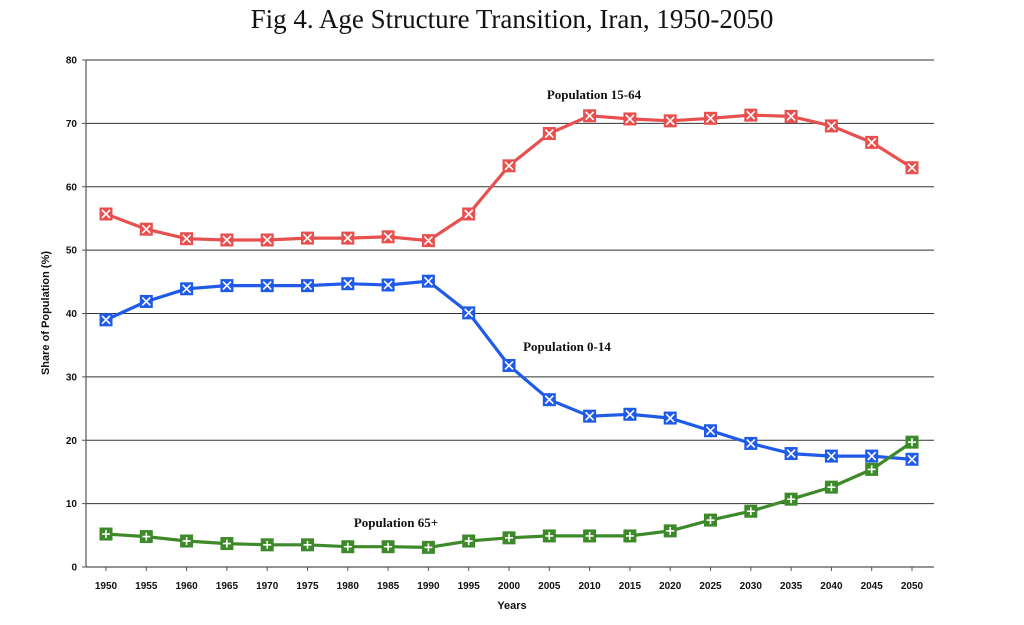 Image resolution: width=1024 pixels, height=625 pixels. What do you see at coordinates (72, 441) in the screenshot?
I see `y-tick-label: 20` at bounding box center [72, 441].